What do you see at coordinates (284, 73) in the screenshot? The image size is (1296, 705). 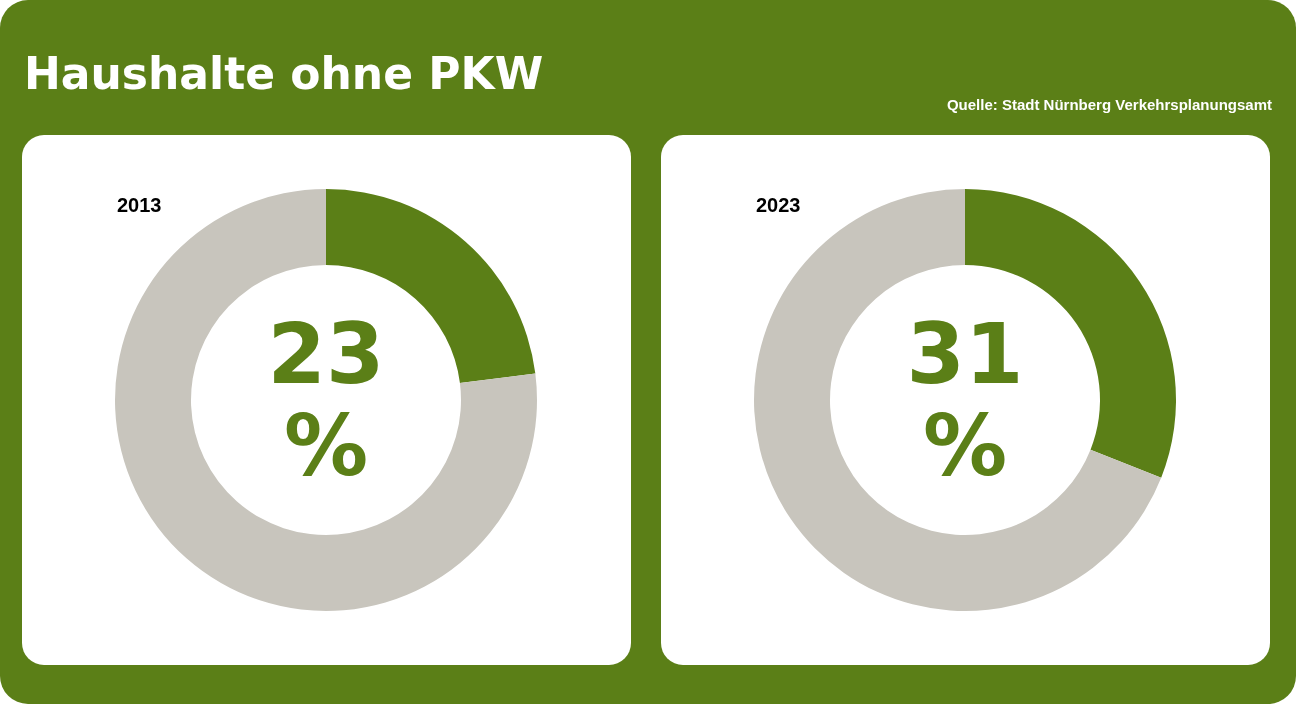 I see `text: Haushalte ohne PKW` at bounding box center [284, 73].